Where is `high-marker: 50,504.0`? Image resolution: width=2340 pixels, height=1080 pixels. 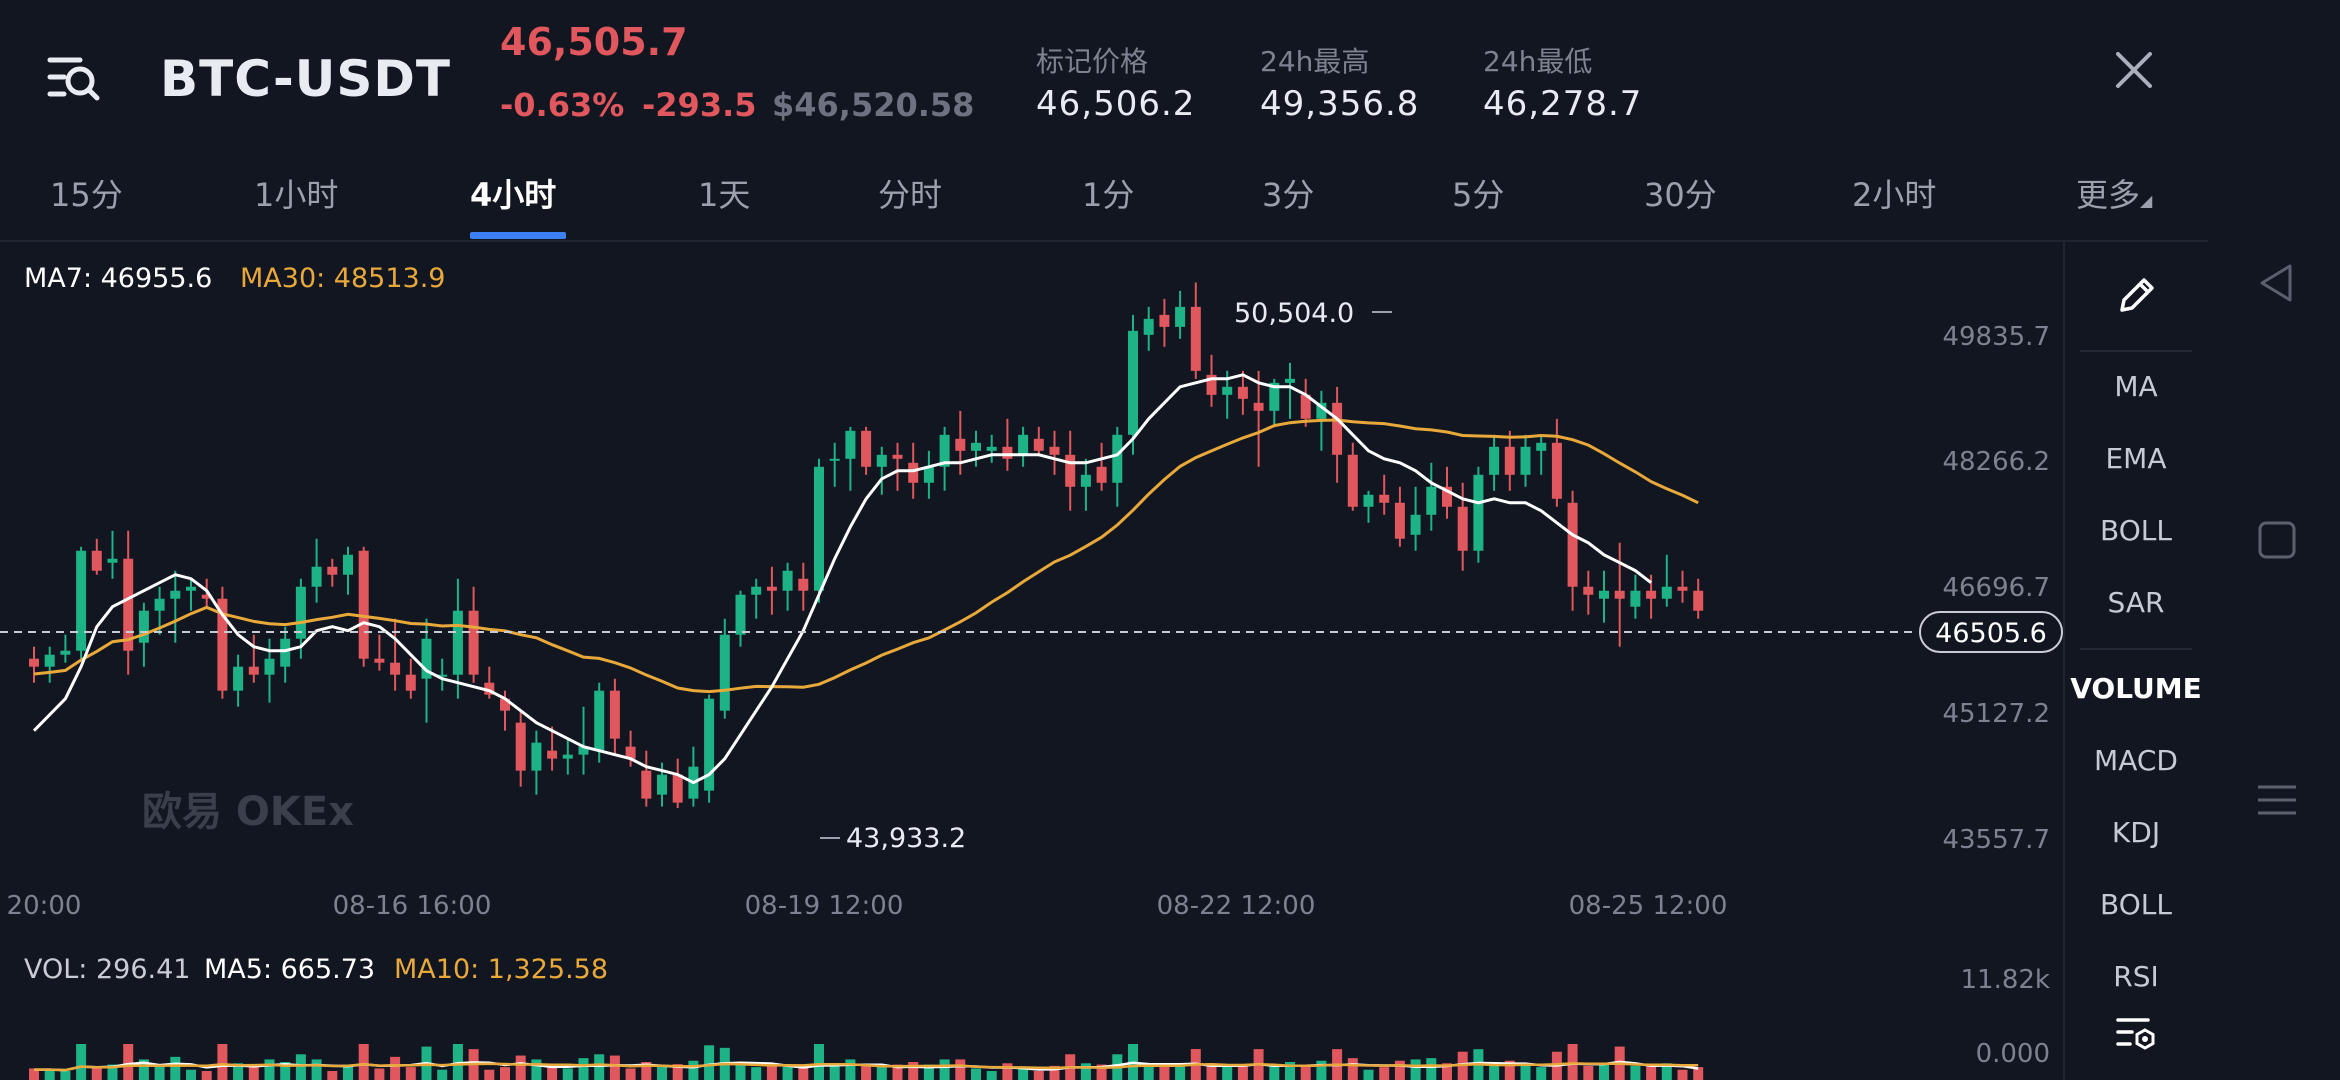 high-marker: 50,504.0 is located at coordinates (1294, 313).